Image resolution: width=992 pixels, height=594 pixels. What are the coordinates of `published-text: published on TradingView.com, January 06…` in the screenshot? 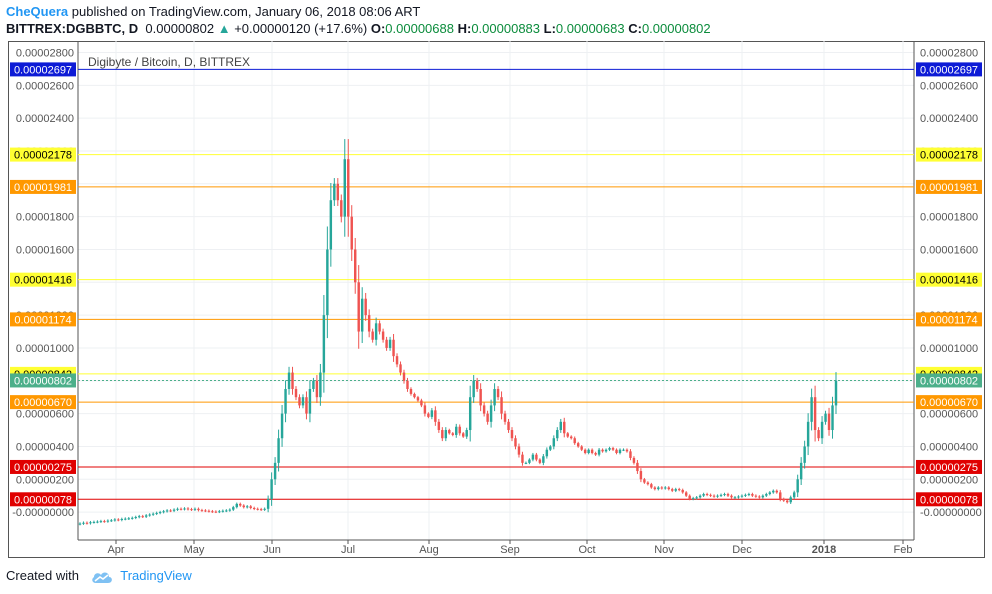 It's located at (246, 11).